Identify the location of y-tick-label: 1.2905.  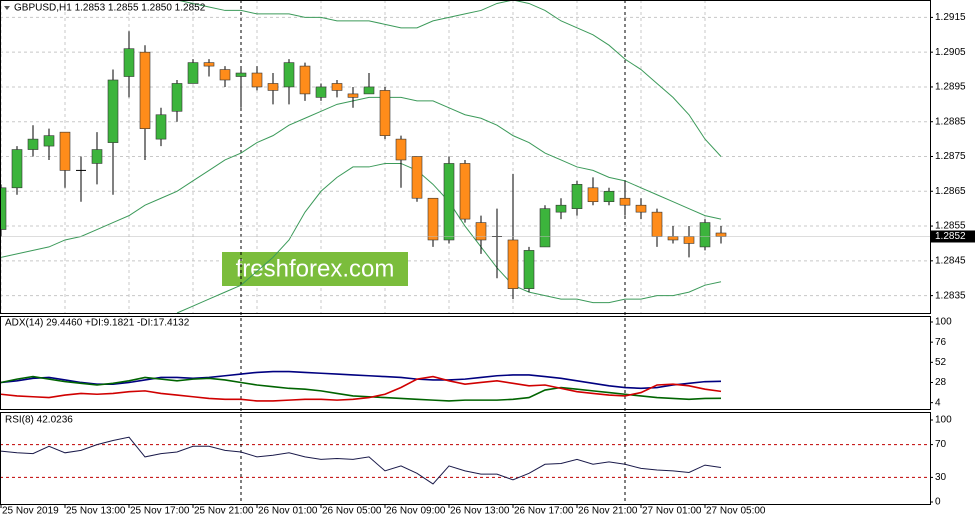
(950, 52).